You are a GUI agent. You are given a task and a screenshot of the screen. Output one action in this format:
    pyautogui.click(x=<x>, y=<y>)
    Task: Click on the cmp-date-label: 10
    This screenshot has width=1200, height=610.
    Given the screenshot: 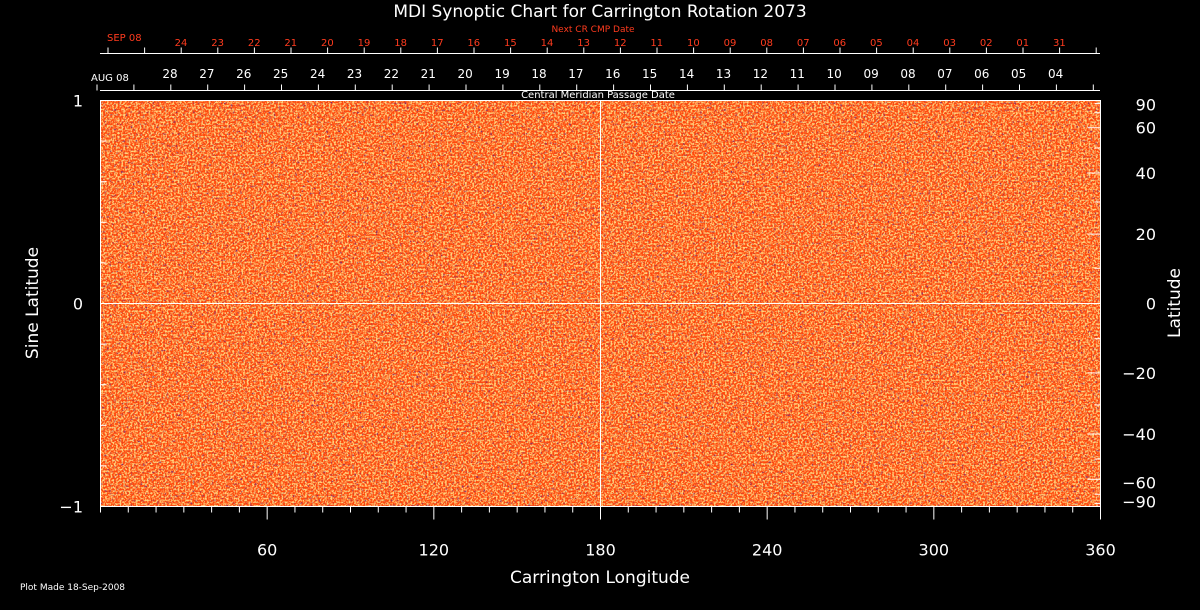 What is the action you would take?
    pyautogui.click(x=834, y=74)
    